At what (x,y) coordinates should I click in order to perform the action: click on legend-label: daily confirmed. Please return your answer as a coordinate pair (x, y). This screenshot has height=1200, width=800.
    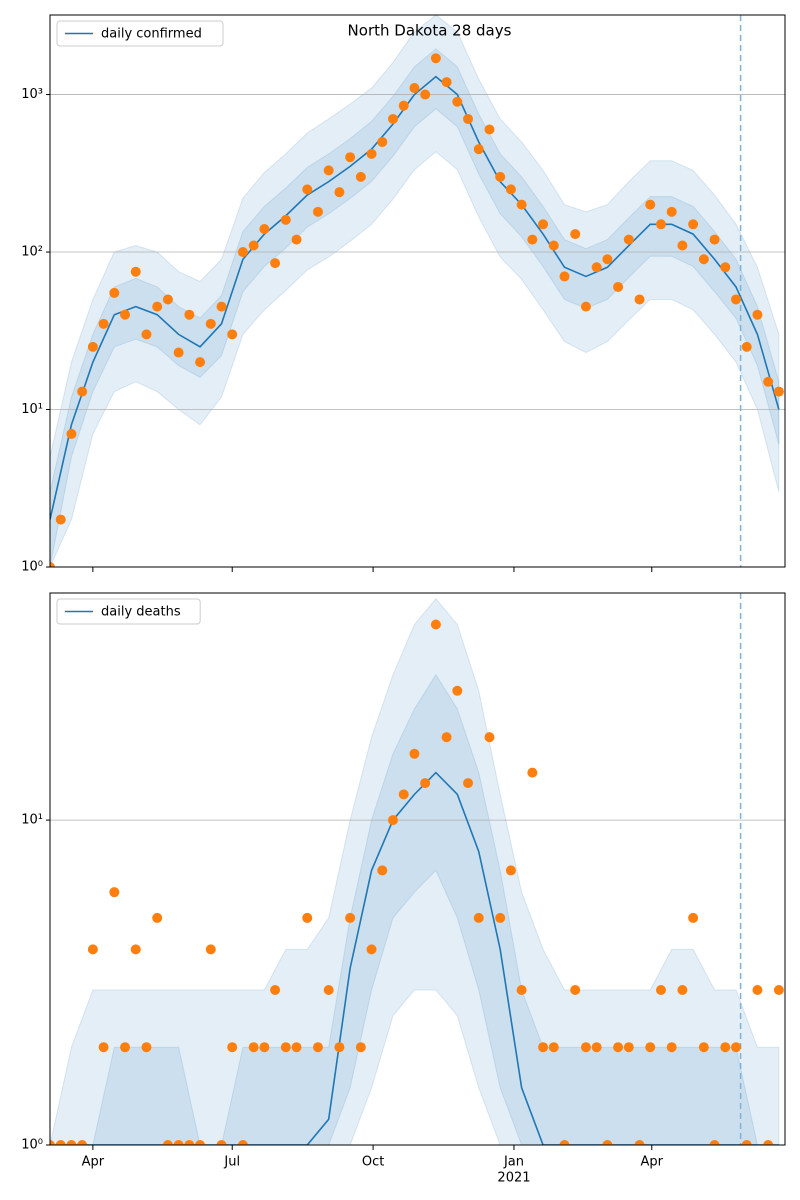
    Looking at the image, I should click on (151, 34).